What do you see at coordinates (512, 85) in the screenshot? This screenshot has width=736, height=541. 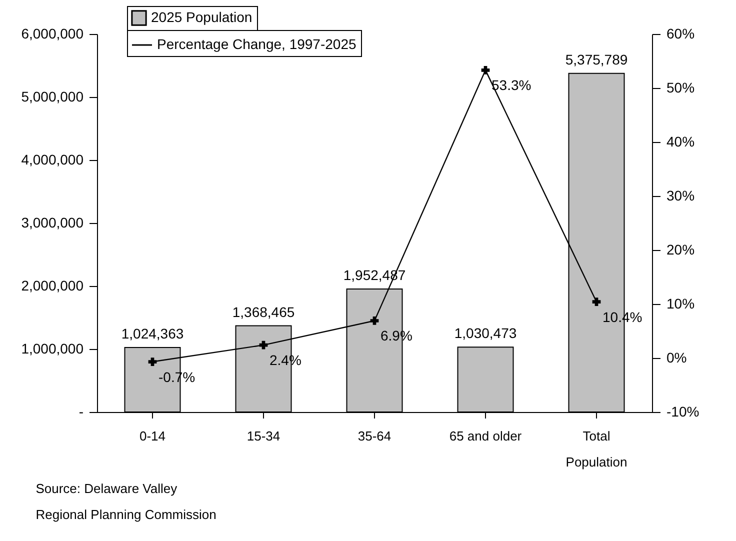 I see `data-label: 53.3%` at bounding box center [512, 85].